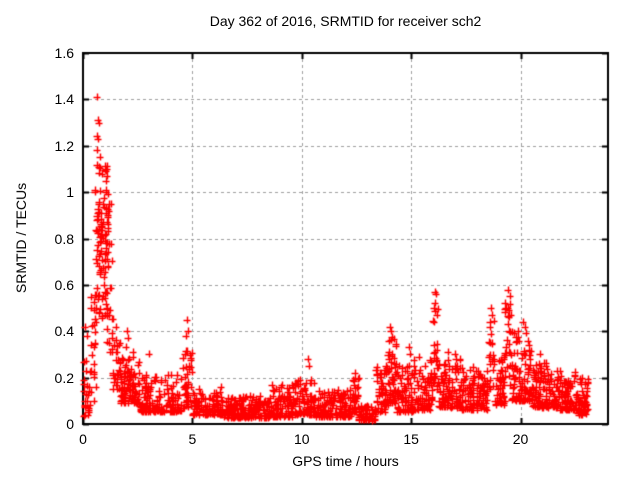 Image resolution: width=640 pixels, height=480 pixels. What do you see at coordinates (520, 439) in the screenshot?
I see `x-tick-label: 20` at bounding box center [520, 439].